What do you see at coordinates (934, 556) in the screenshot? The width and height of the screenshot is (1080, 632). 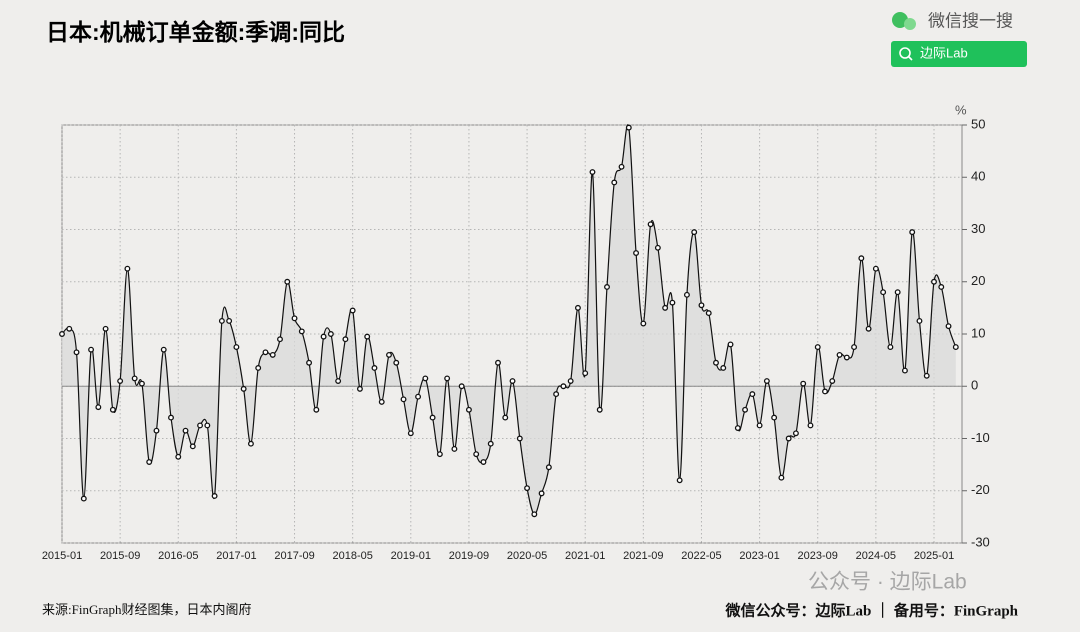 I see `x-tick-label: 2025-01` at bounding box center [934, 556].